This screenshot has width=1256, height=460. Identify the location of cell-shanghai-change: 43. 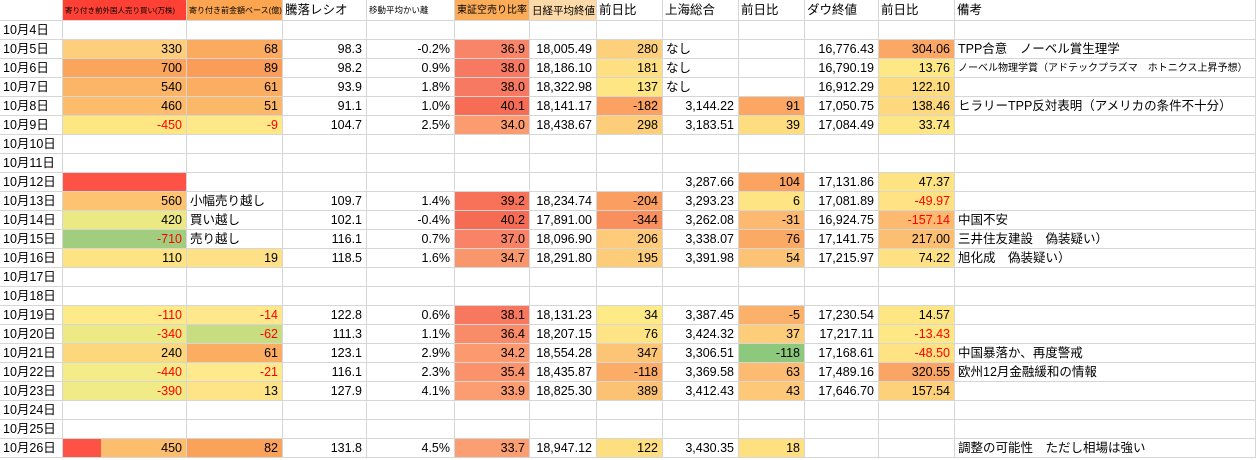
(772, 391).